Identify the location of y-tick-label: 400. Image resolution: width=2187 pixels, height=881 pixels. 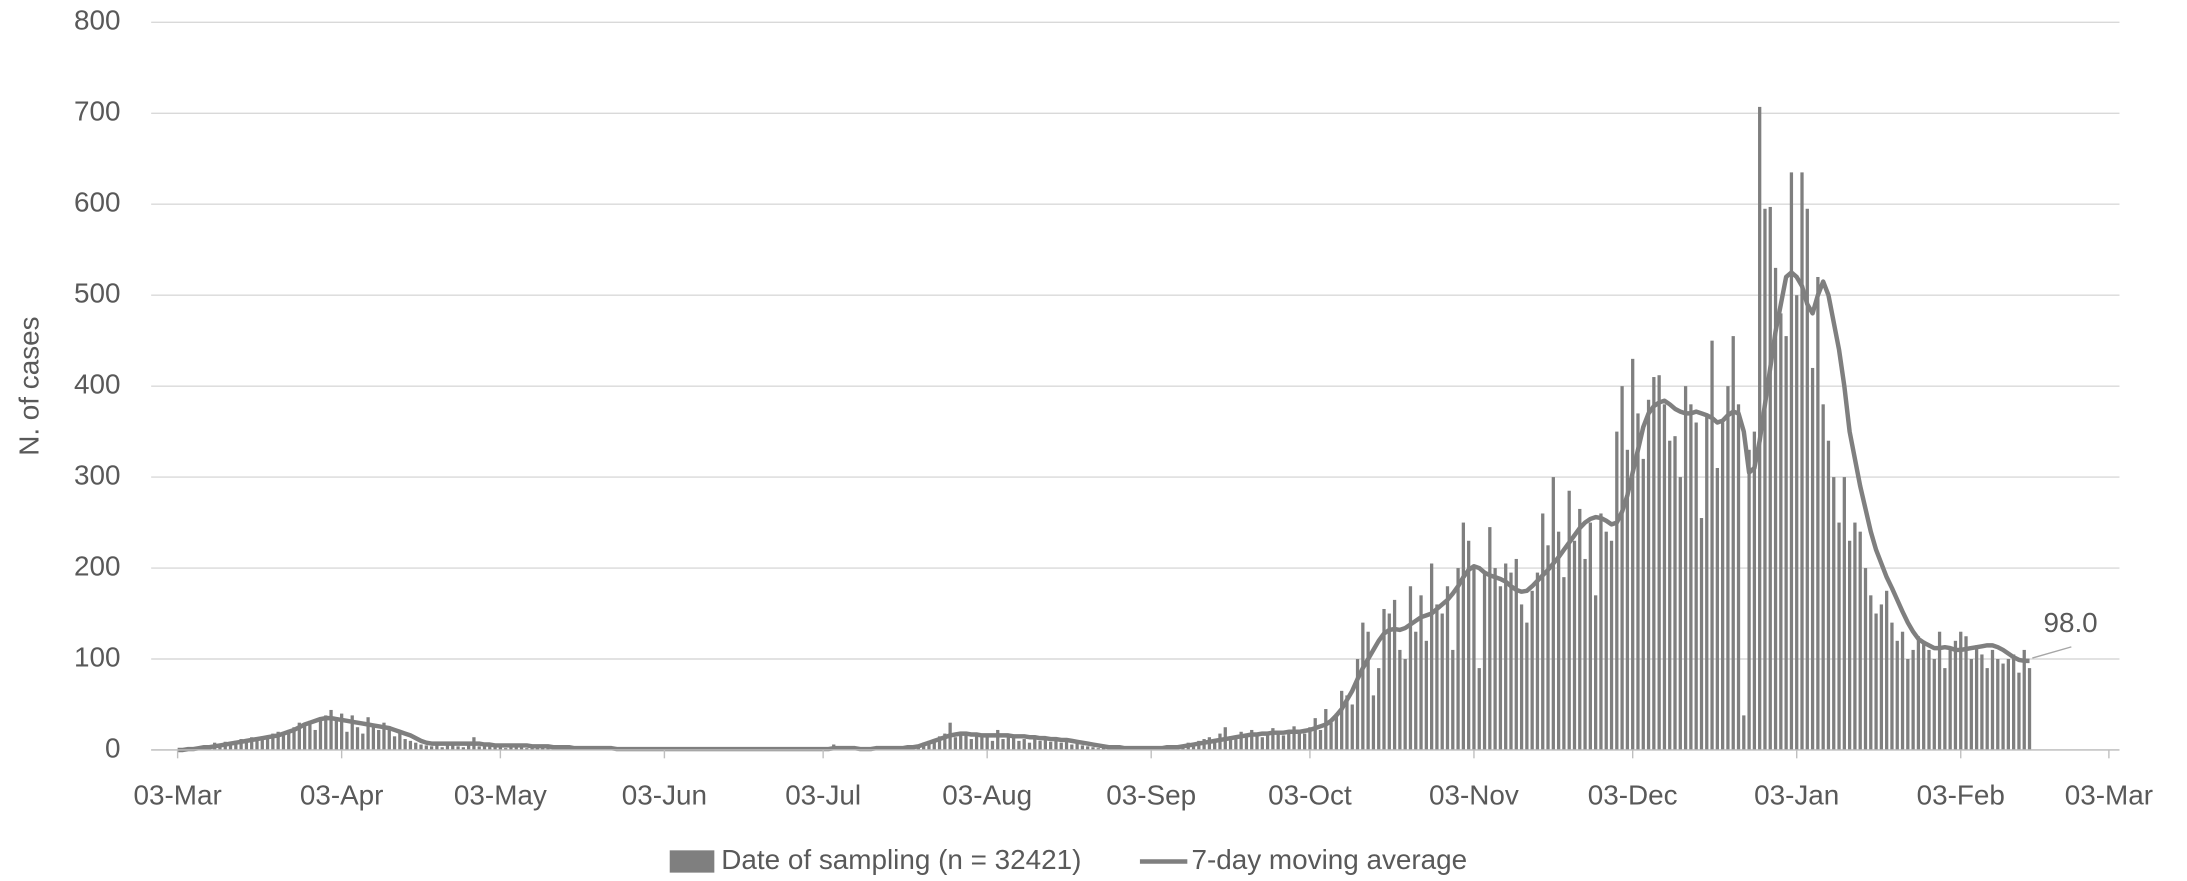
(97, 383).